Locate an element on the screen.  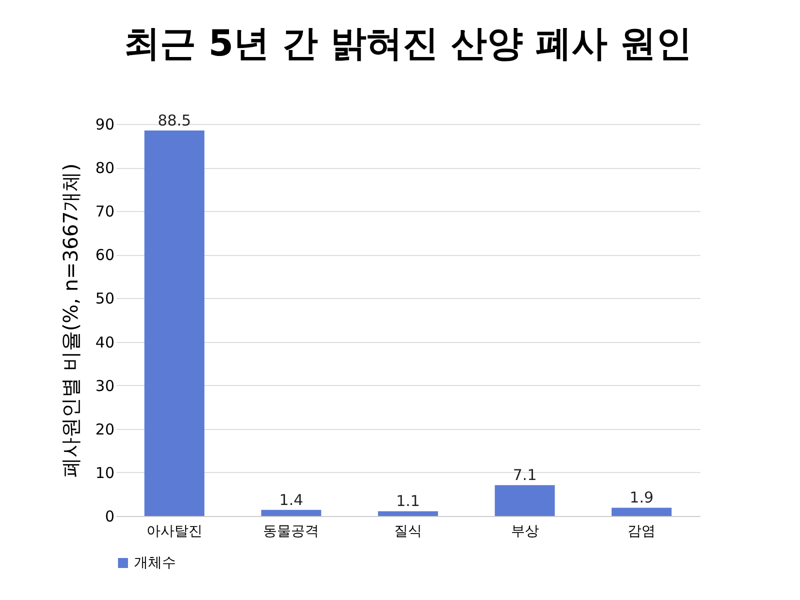
data-label: 88.5 is located at coordinates (175, 121).